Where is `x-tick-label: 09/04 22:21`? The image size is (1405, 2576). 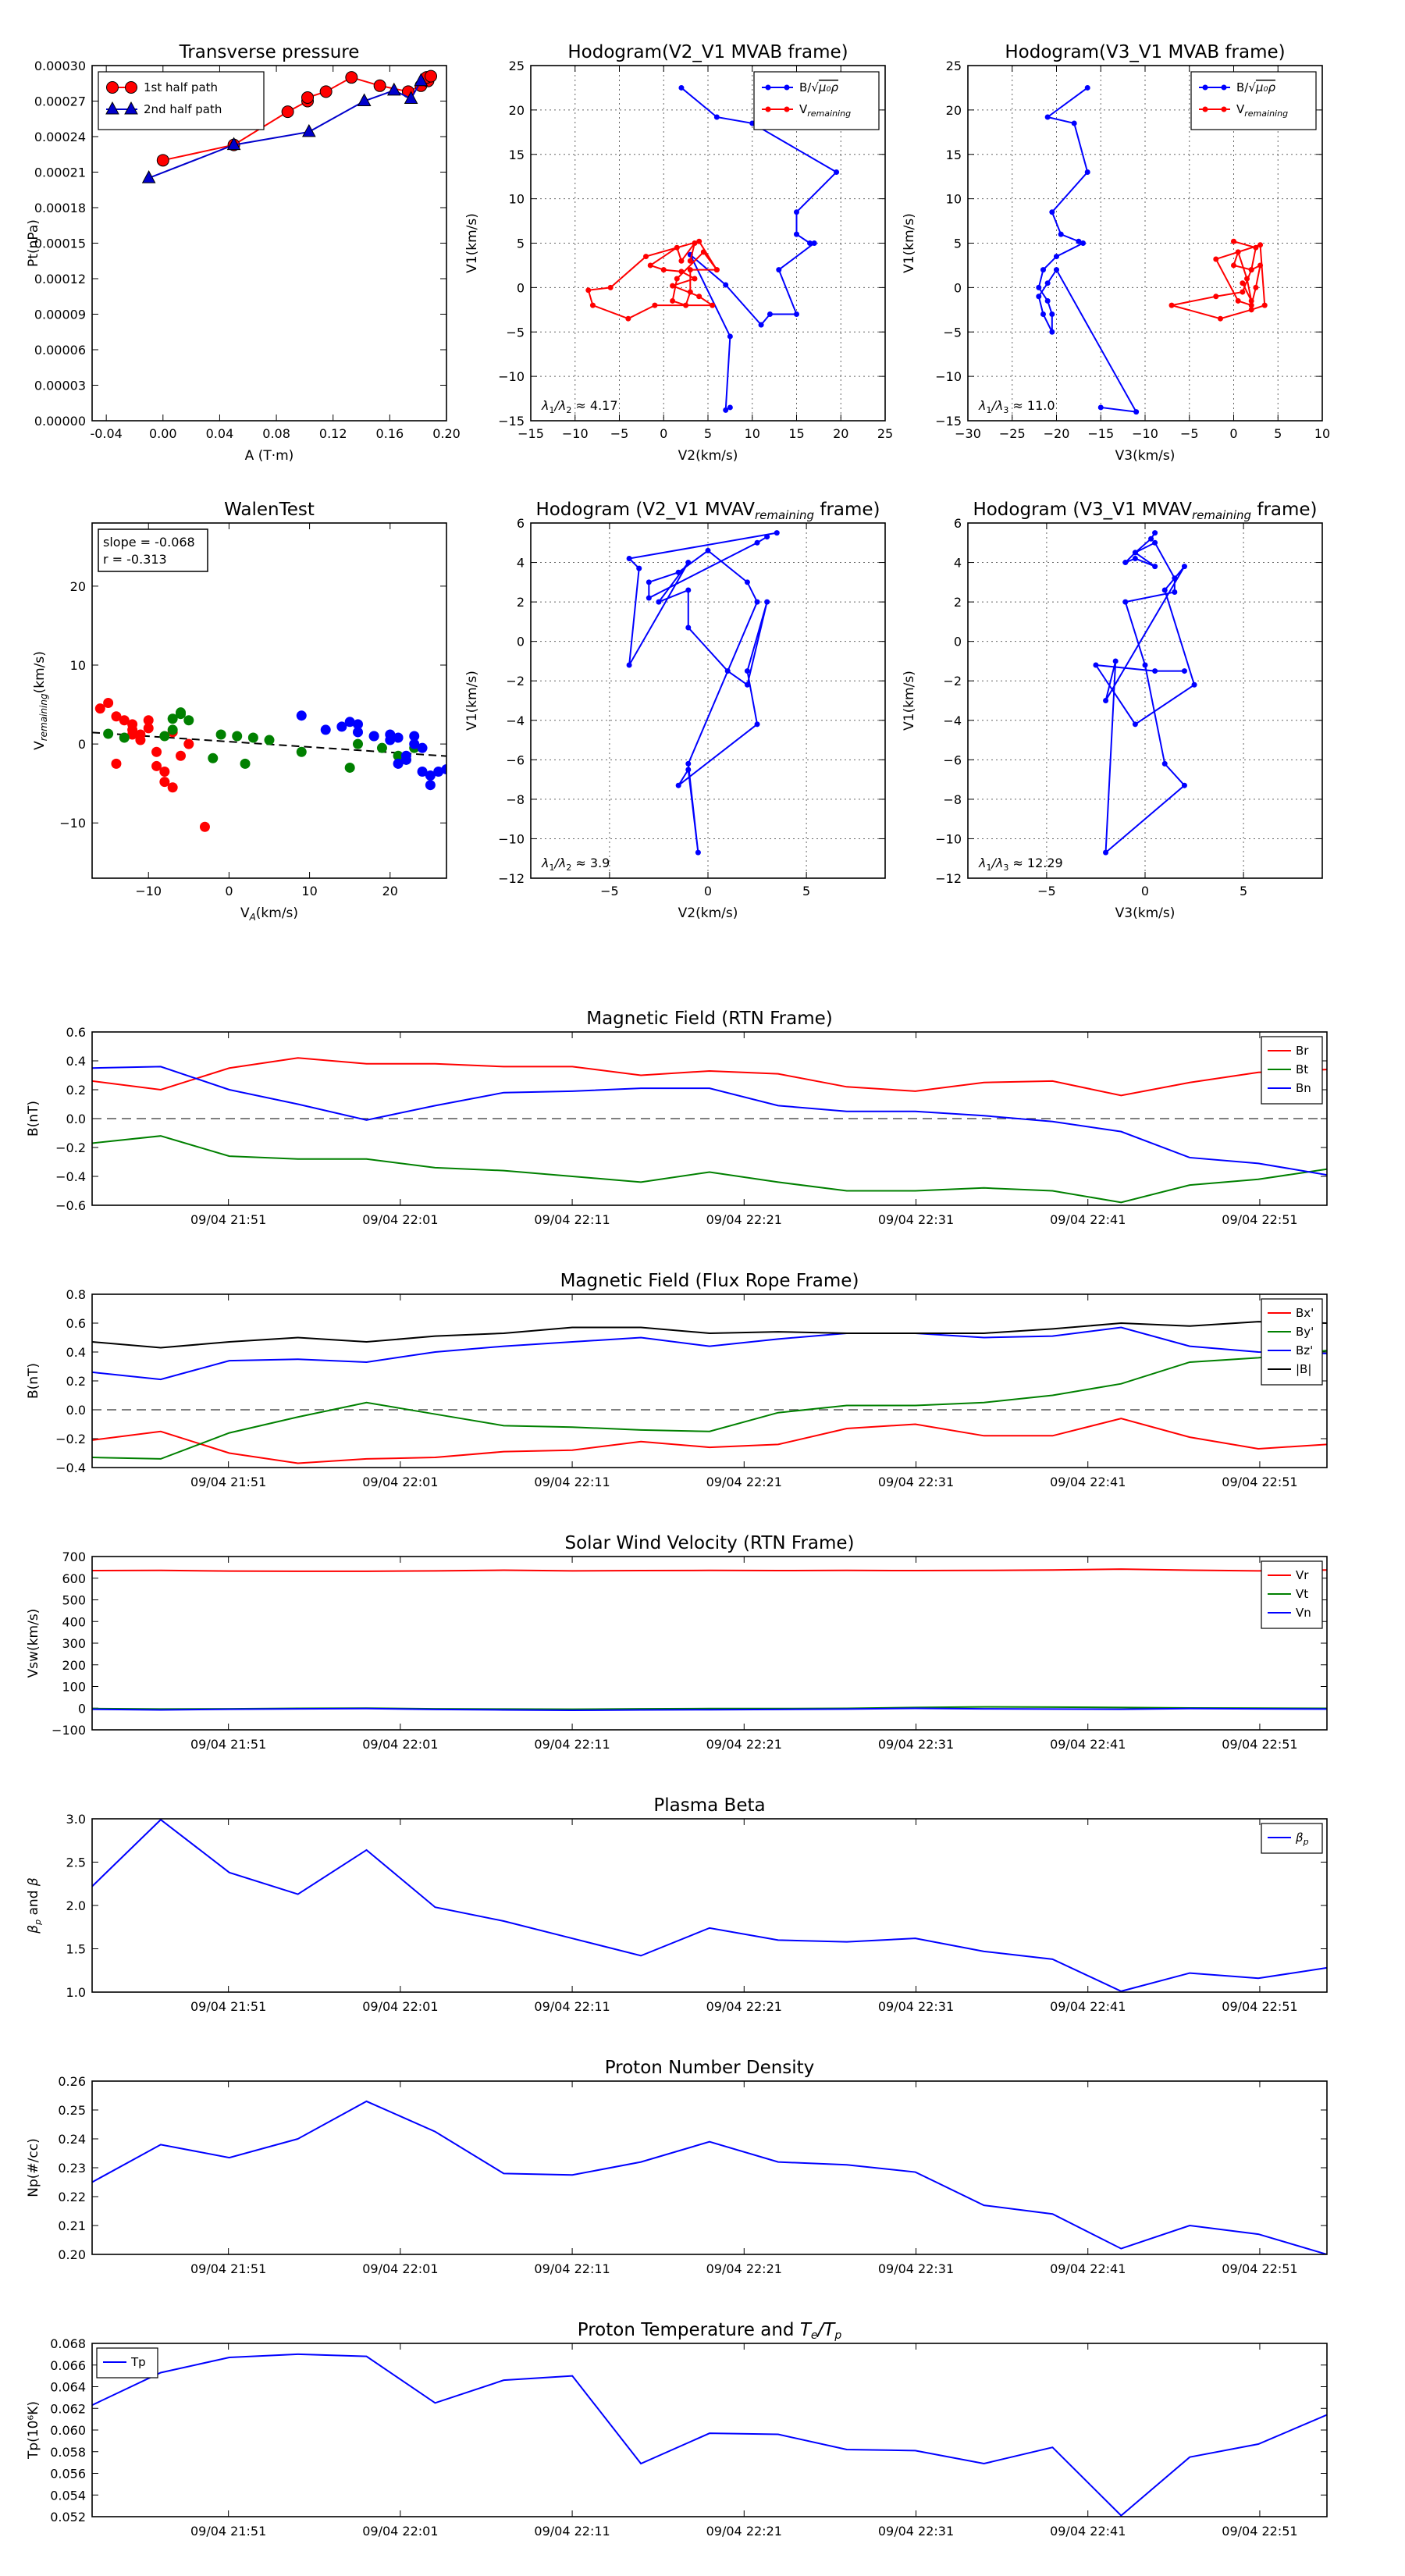 x-tick-label: 09/04 22:21 is located at coordinates (744, 1482).